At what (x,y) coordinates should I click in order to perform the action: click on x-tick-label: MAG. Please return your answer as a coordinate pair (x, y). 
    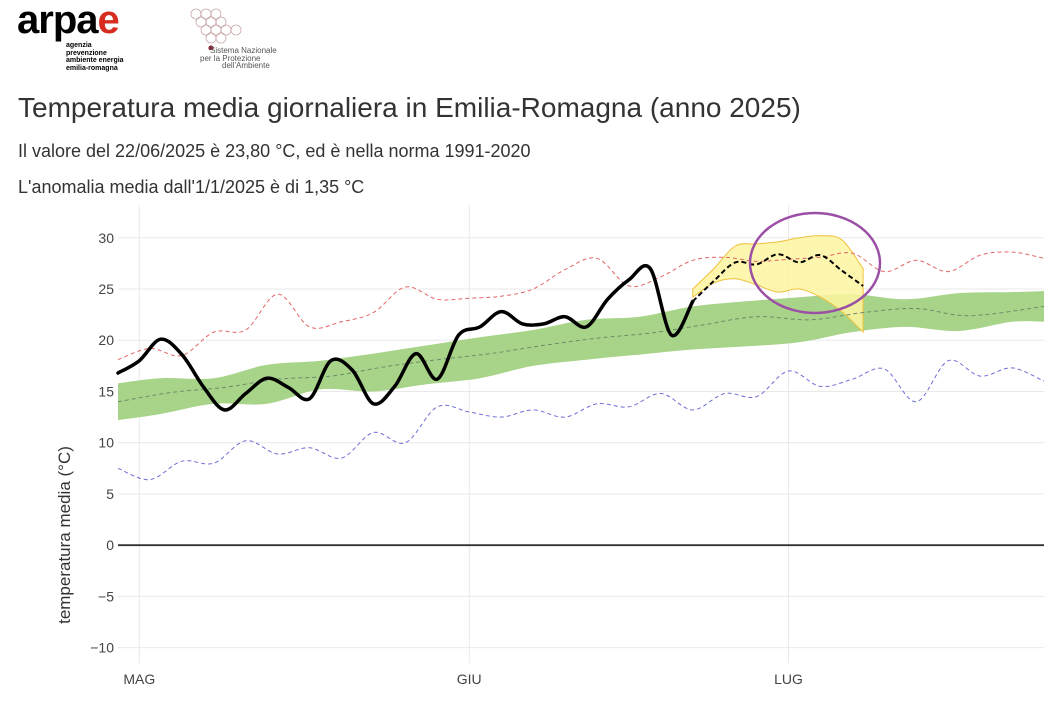
    Looking at the image, I should click on (139, 679).